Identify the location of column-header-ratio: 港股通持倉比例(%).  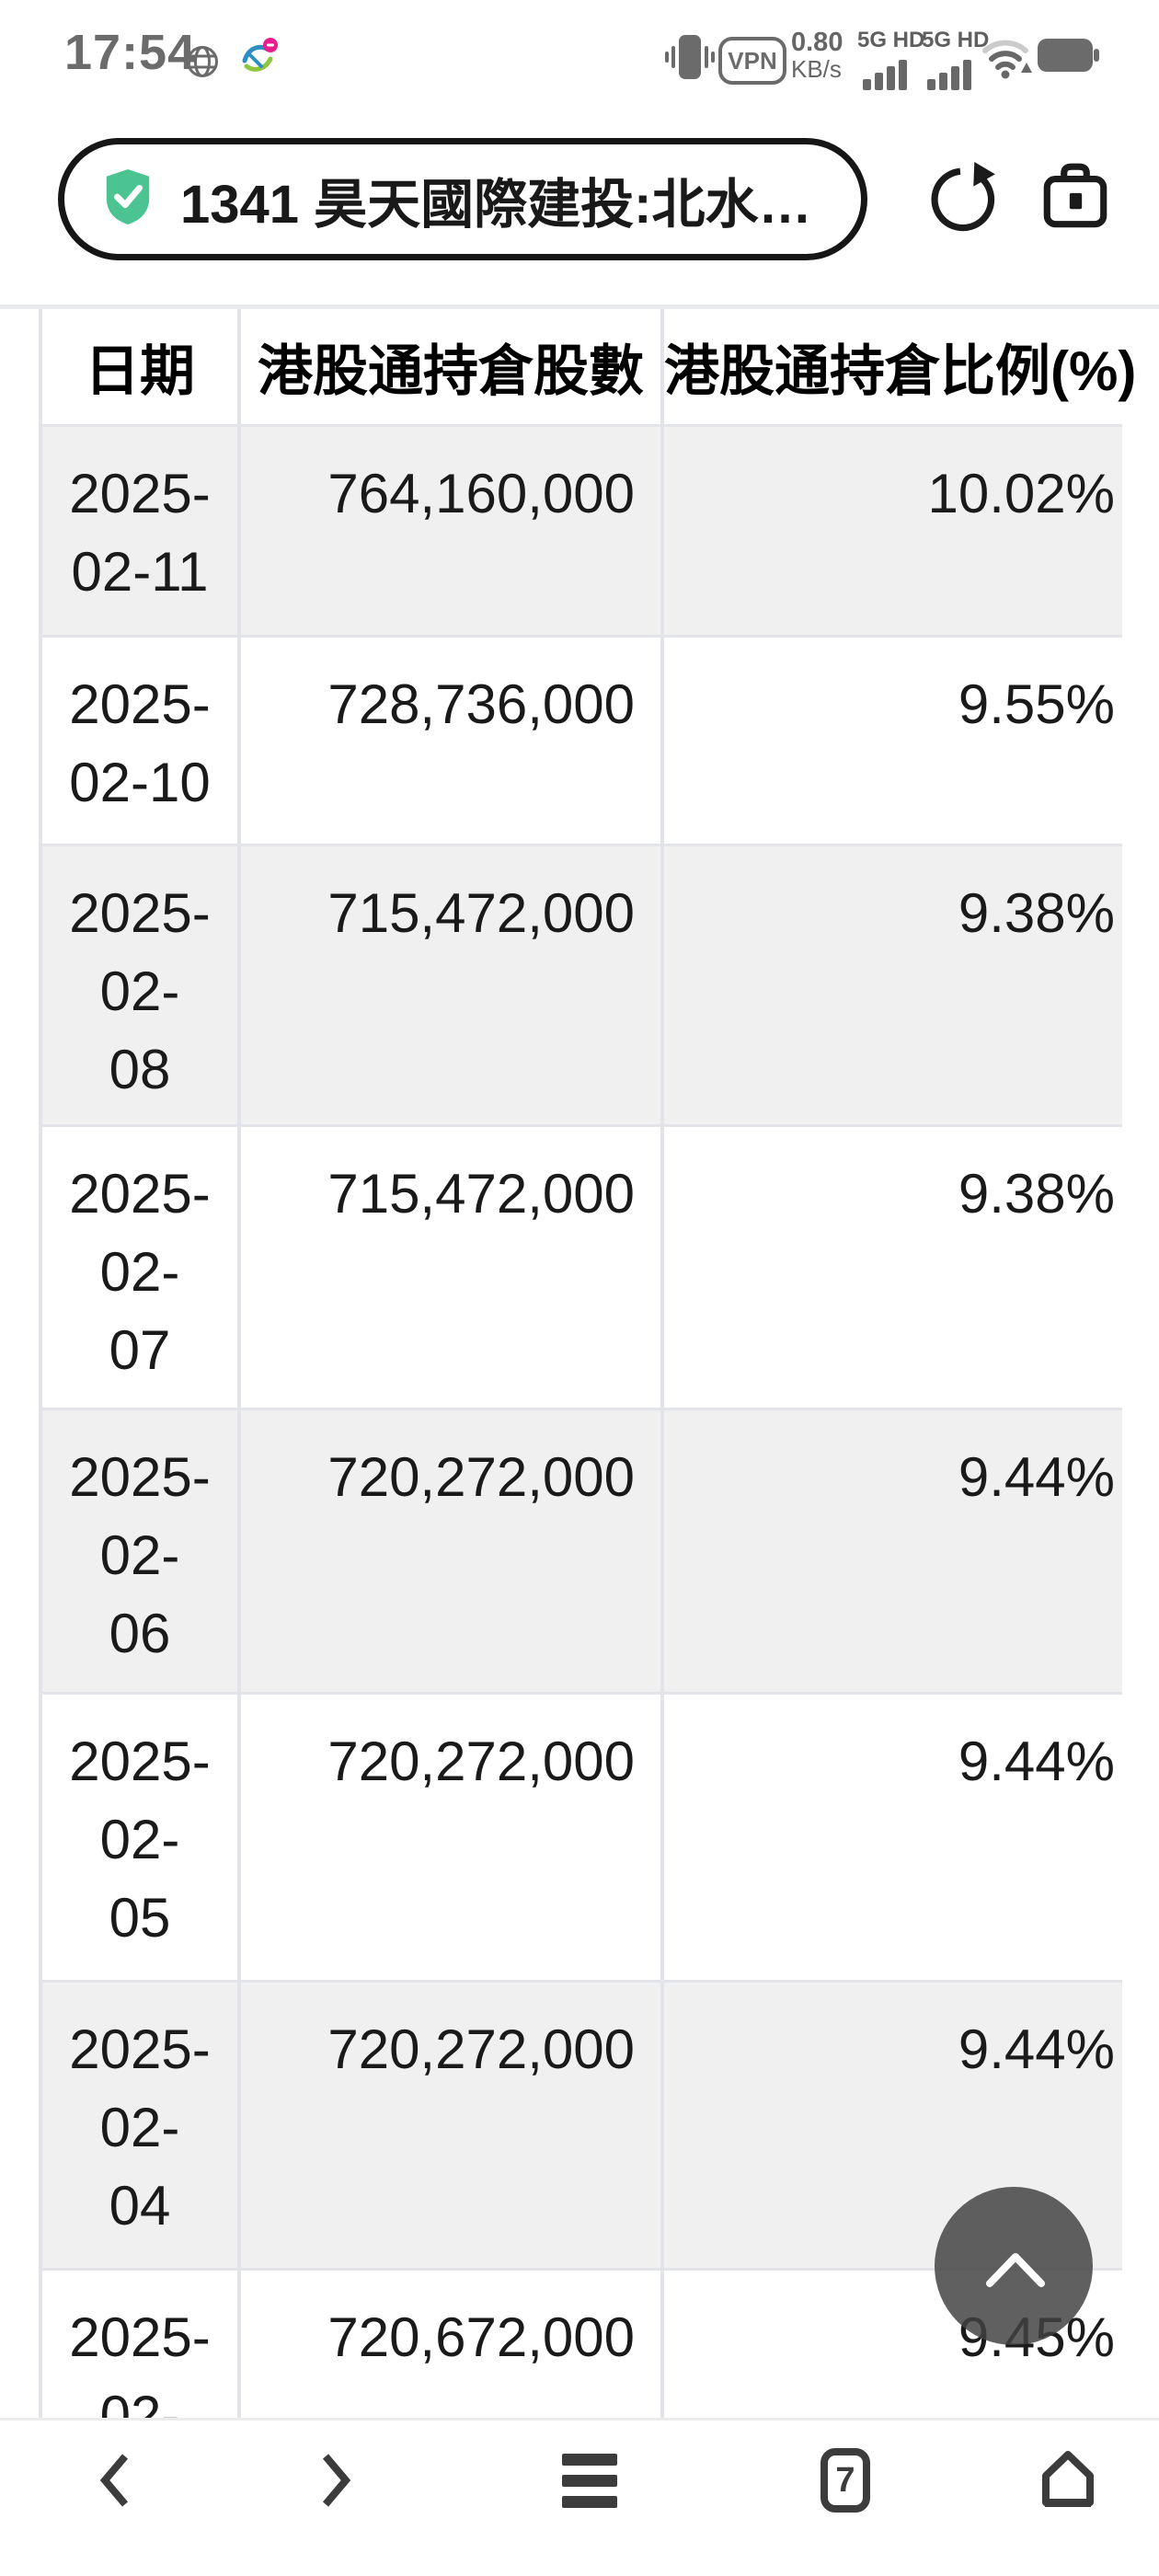
(898, 368).